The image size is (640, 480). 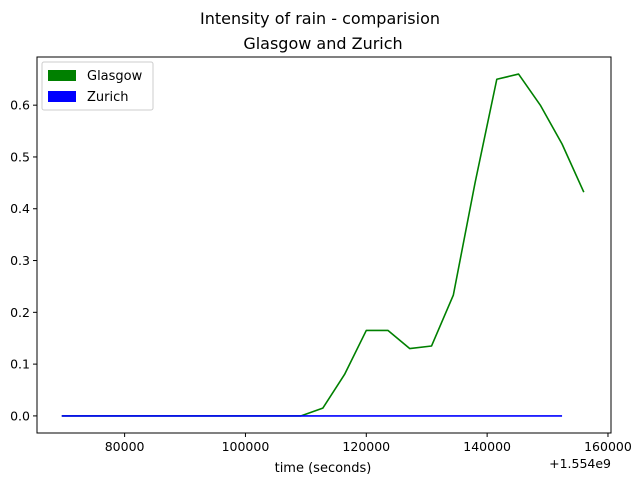 I want to click on x-axis-label: time (seconds), so click(x=323, y=468).